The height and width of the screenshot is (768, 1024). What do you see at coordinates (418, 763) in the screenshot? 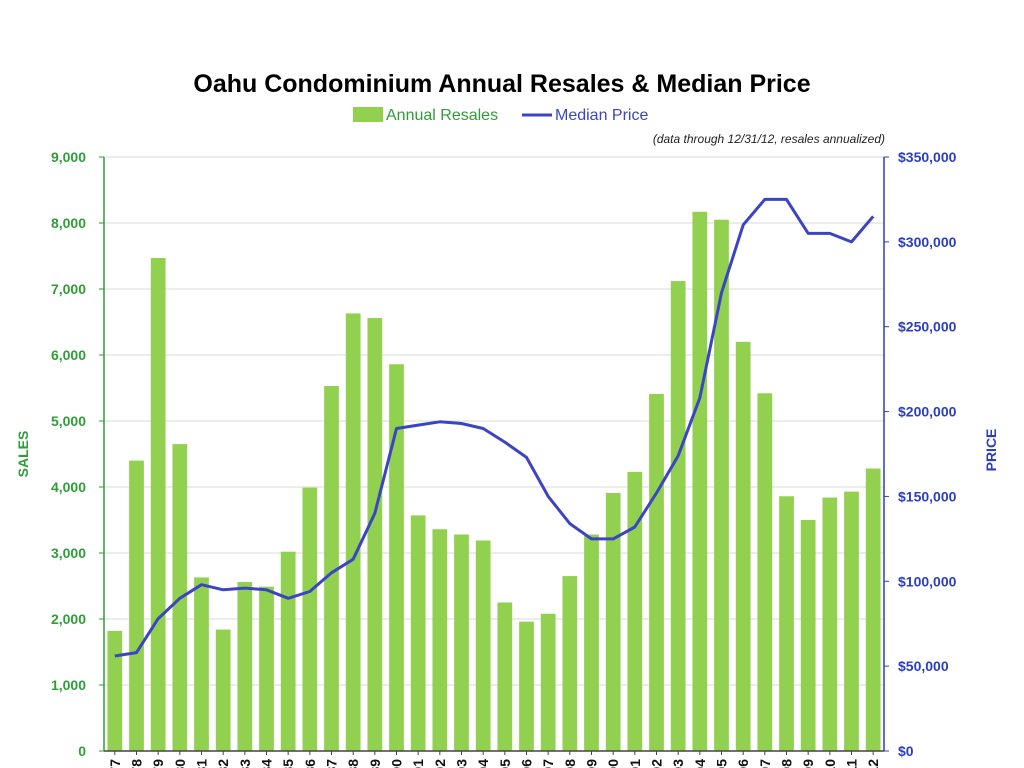
I see `x-tick-label: 91` at bounding box center [418, 763].